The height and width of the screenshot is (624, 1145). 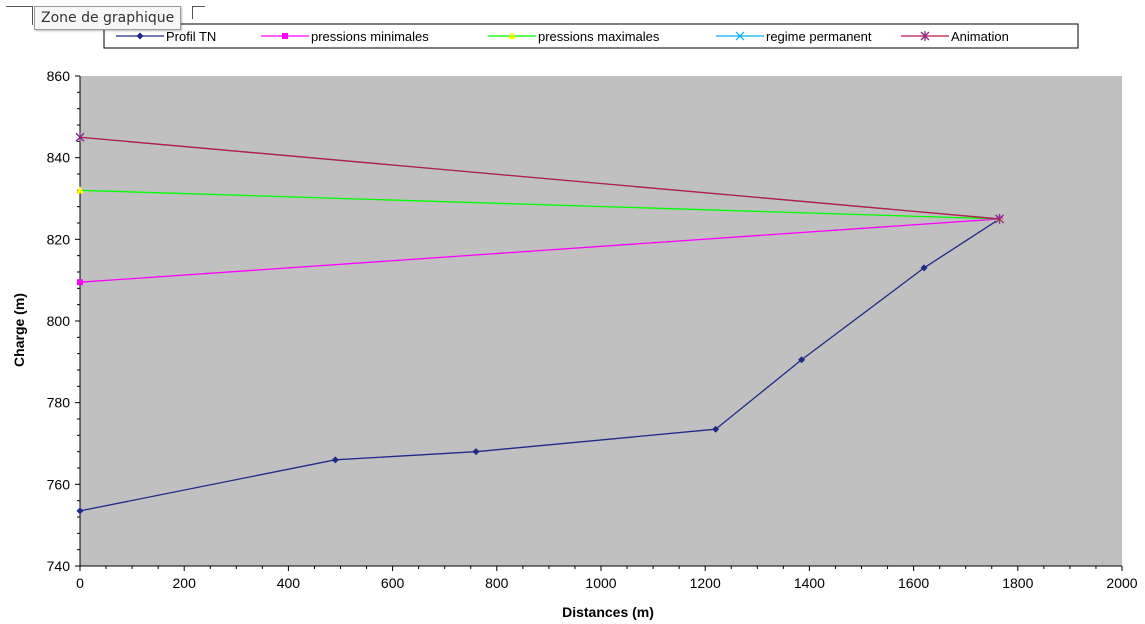 I want to click on y-axis-title: Charge (m), so click(x=19, y=330).